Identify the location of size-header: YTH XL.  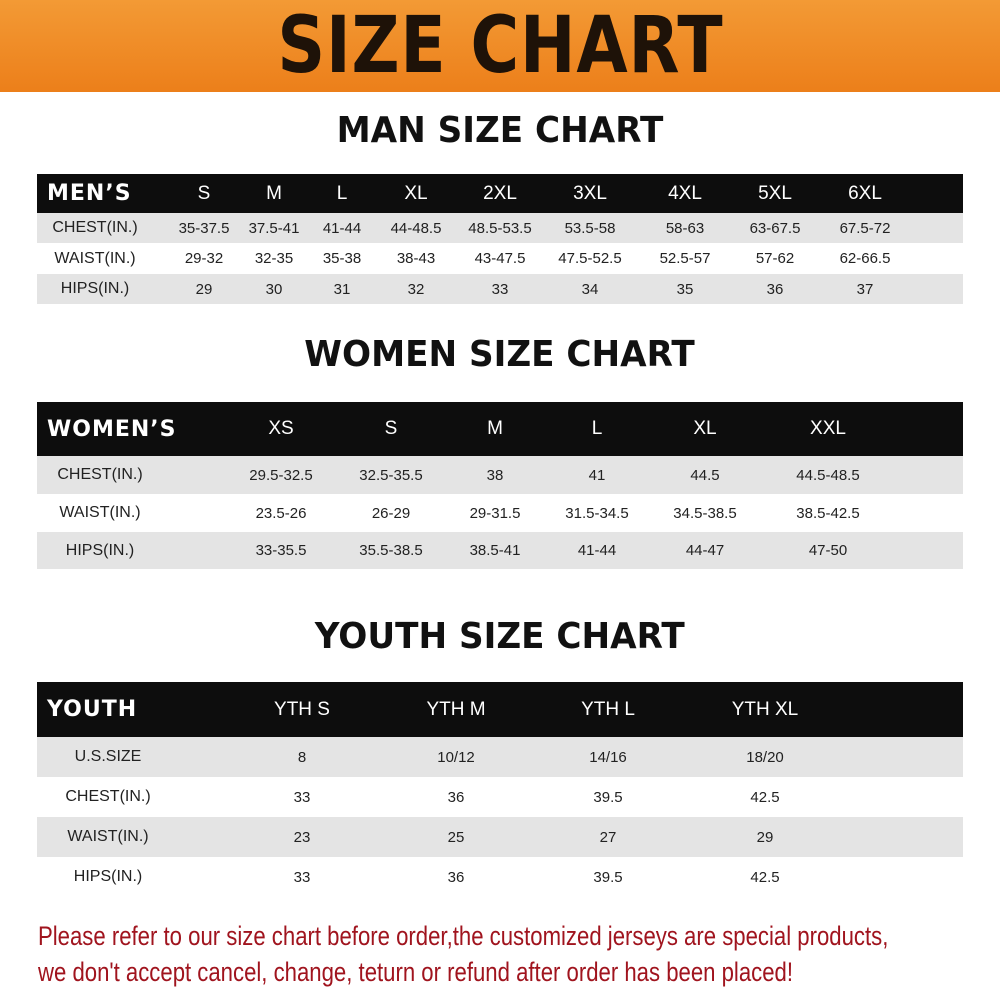
(765, 709).